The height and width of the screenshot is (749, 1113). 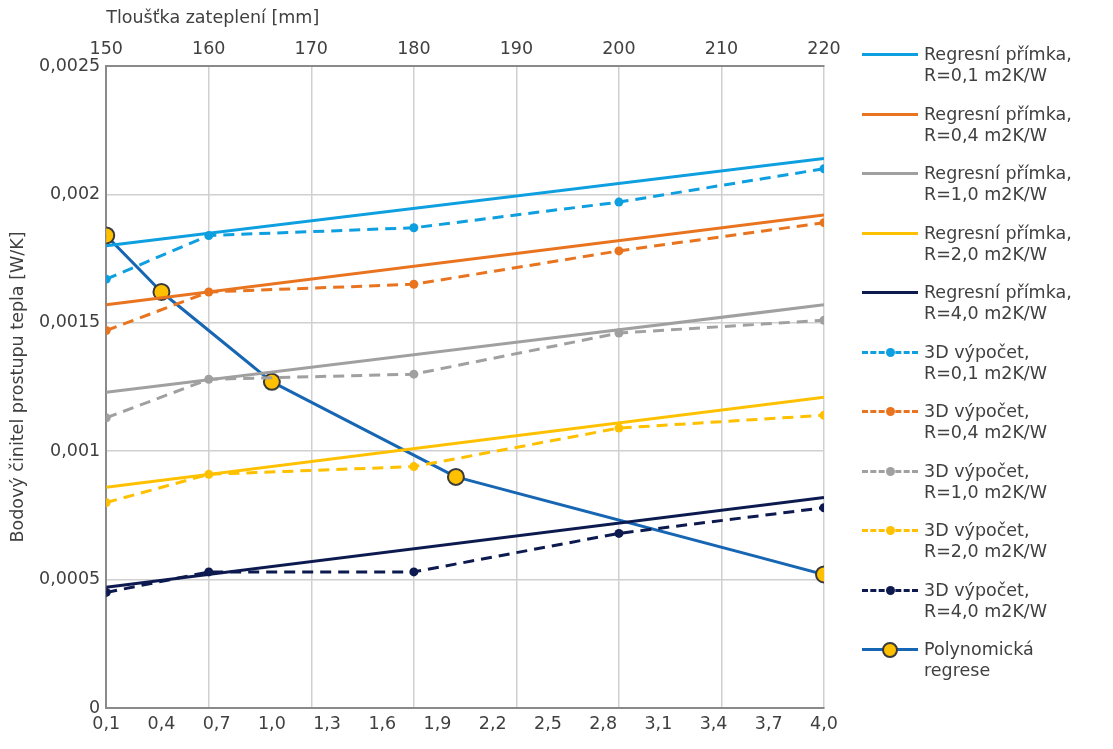 I want to click on x-tick-label: 3,7, so click(x=768, y=723).